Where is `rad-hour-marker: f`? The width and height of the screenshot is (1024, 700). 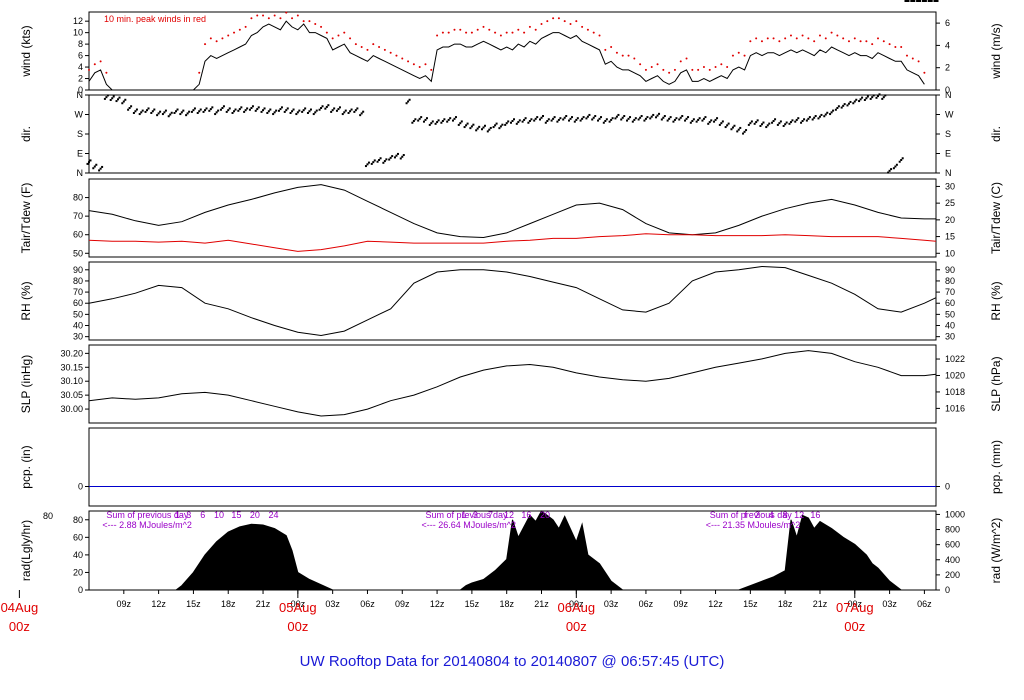 rad-hour-marker: f is located at coordinates (745, 515).